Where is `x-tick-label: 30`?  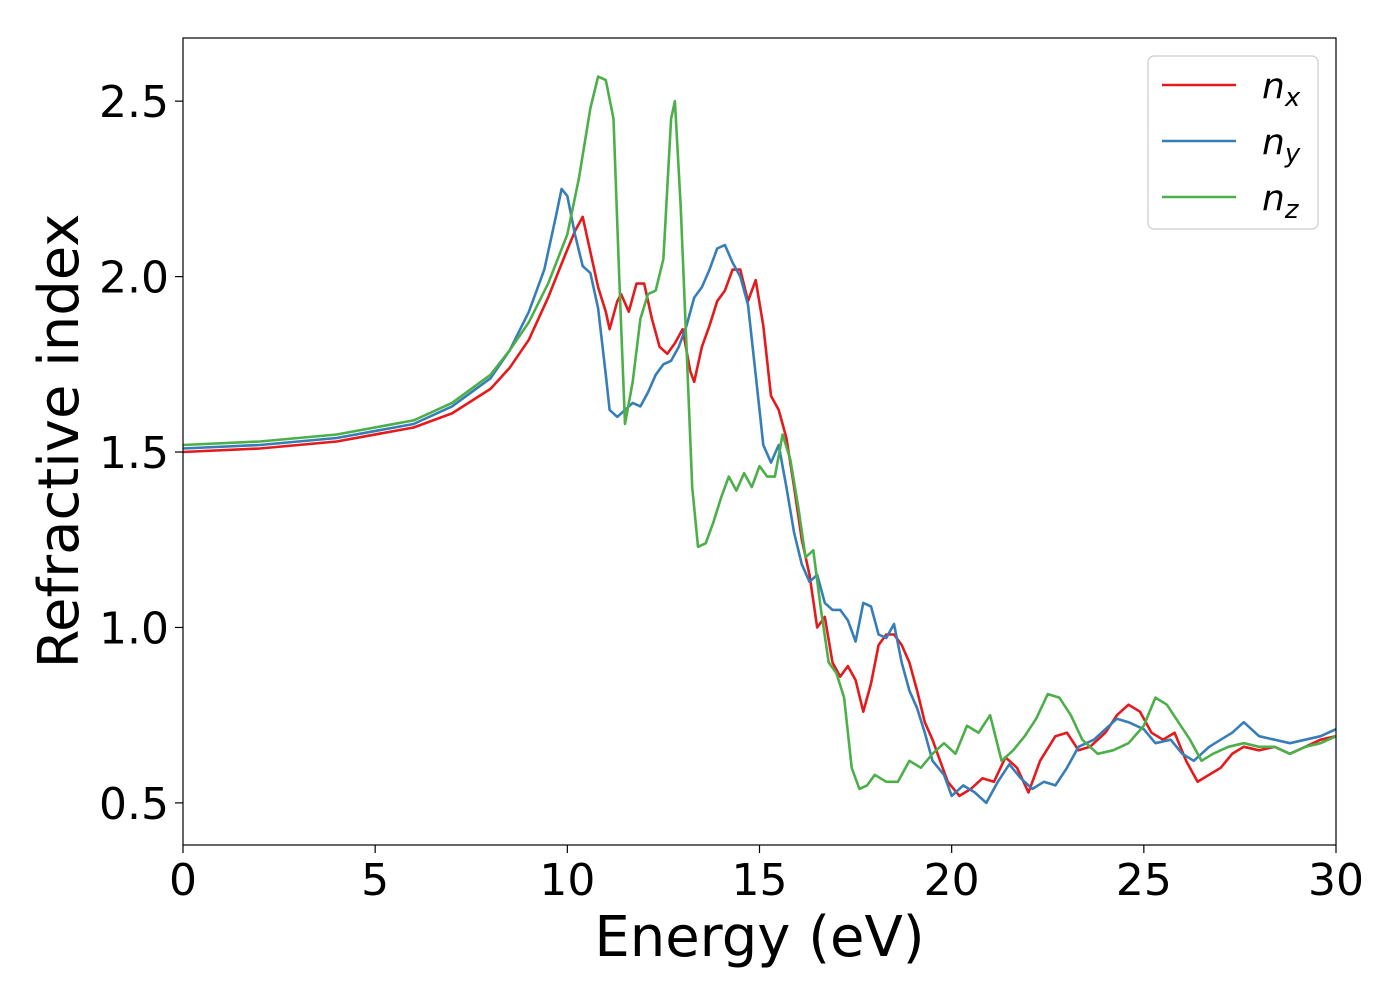 x-tick-label: 30 is located at coordinates (1336, 880).